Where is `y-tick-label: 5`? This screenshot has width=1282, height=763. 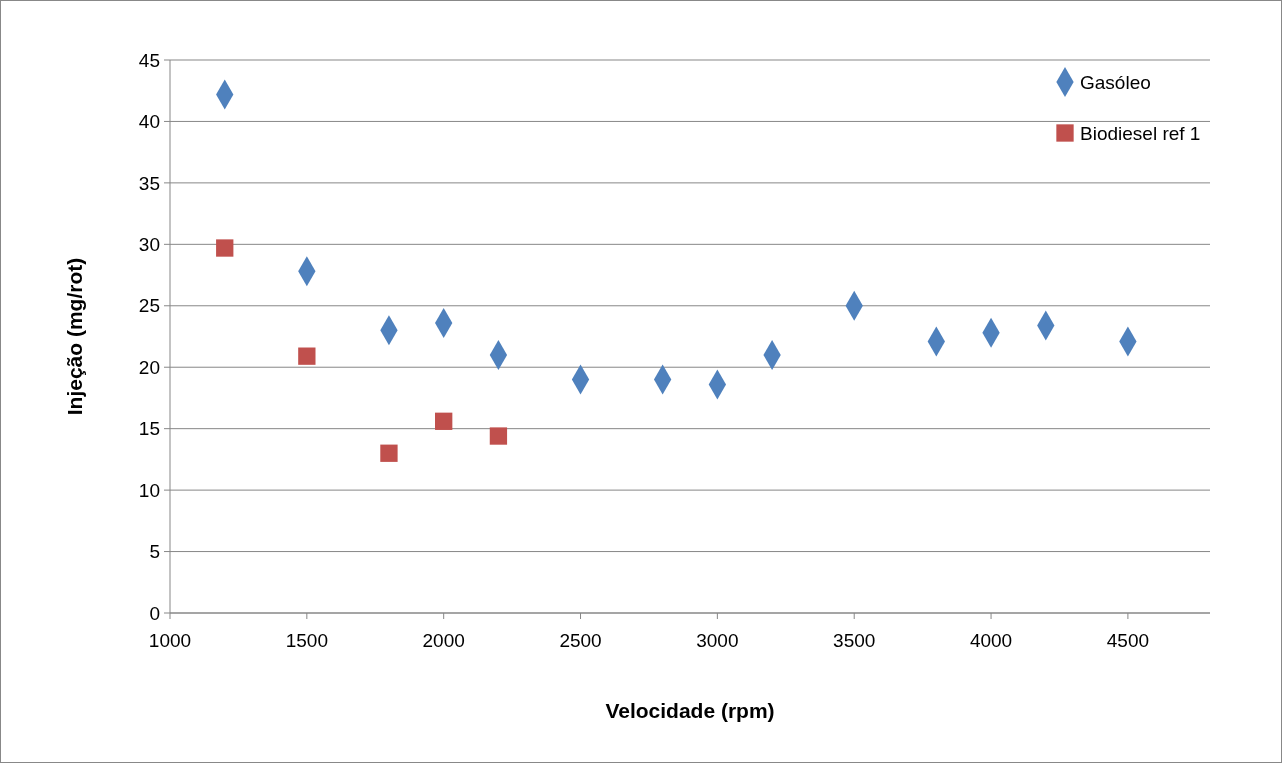
y-tick-label: 5 is located at coordinates (154, 552).